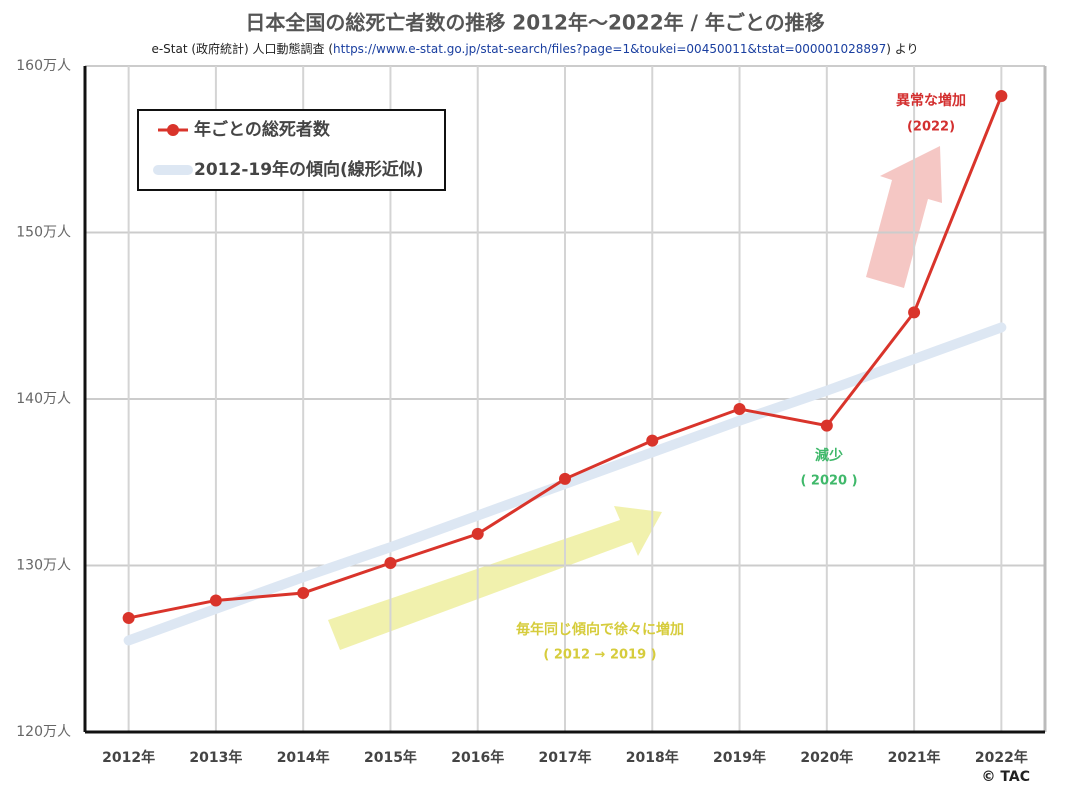 The image size is (1070, 796). I want to click on annotation: 異常な増加, so click(931, 100).